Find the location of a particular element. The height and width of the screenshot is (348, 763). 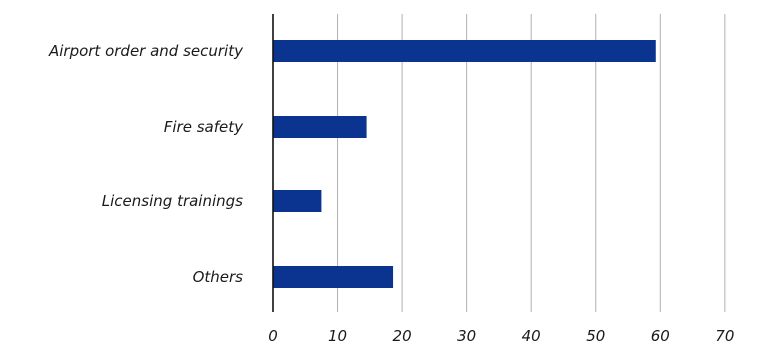

x-tick-label: 10 is located at coordinates (337, 336).